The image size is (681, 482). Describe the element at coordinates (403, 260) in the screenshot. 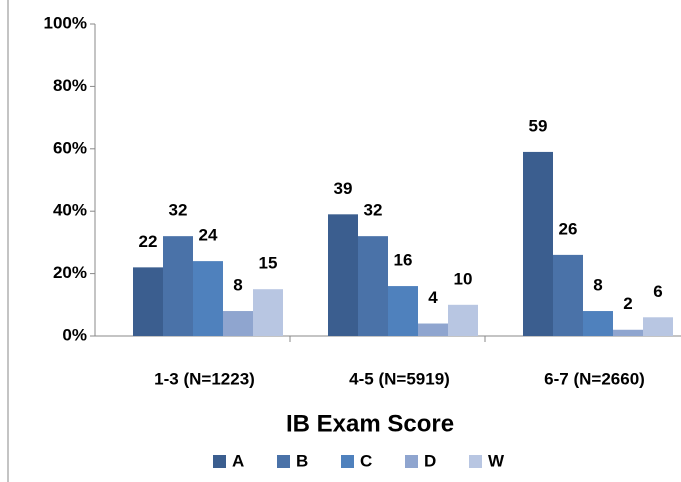

I see `value-label: 16` at that location.